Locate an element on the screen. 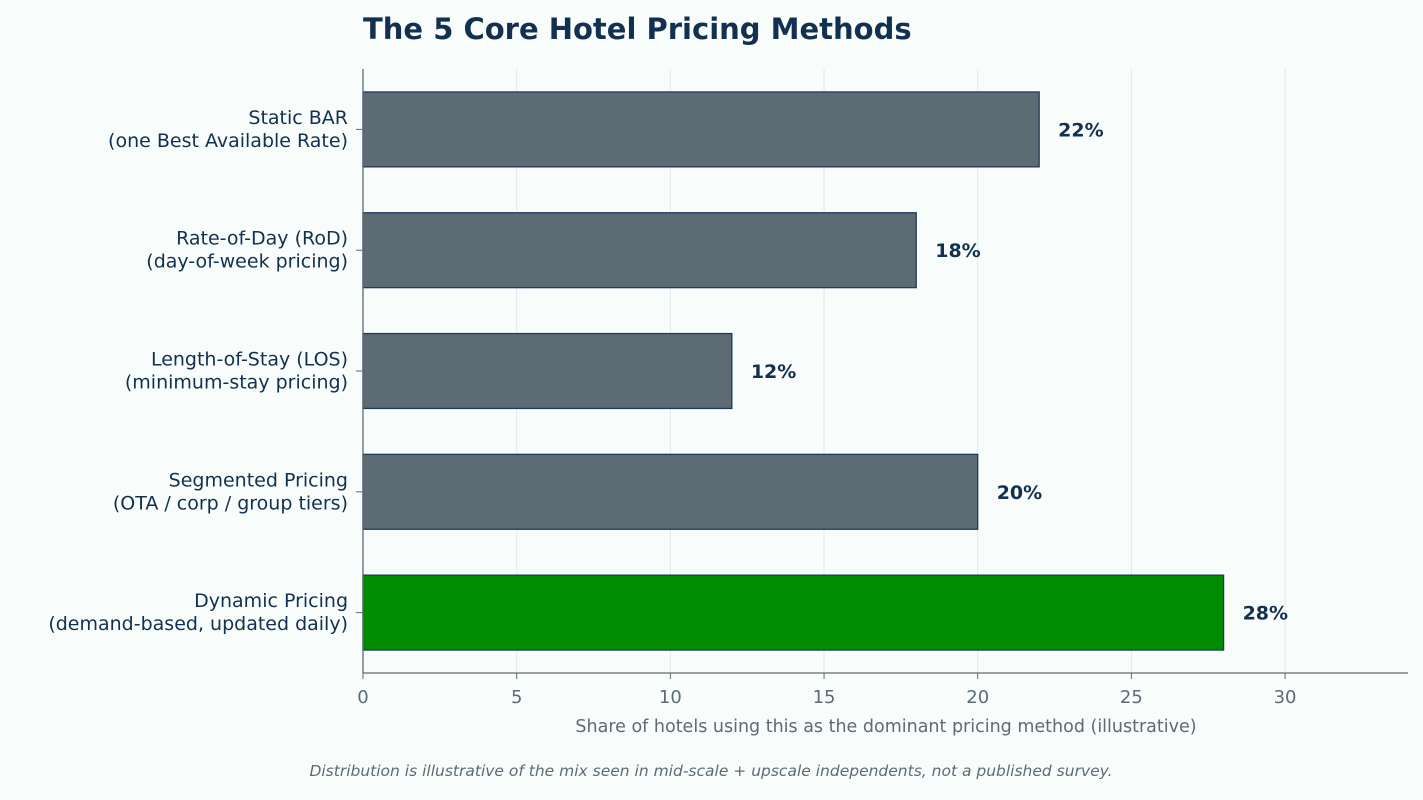 This screenshot has width=1423, height=800. bar-value-label: 20% is located at coordinates (1019, 493).